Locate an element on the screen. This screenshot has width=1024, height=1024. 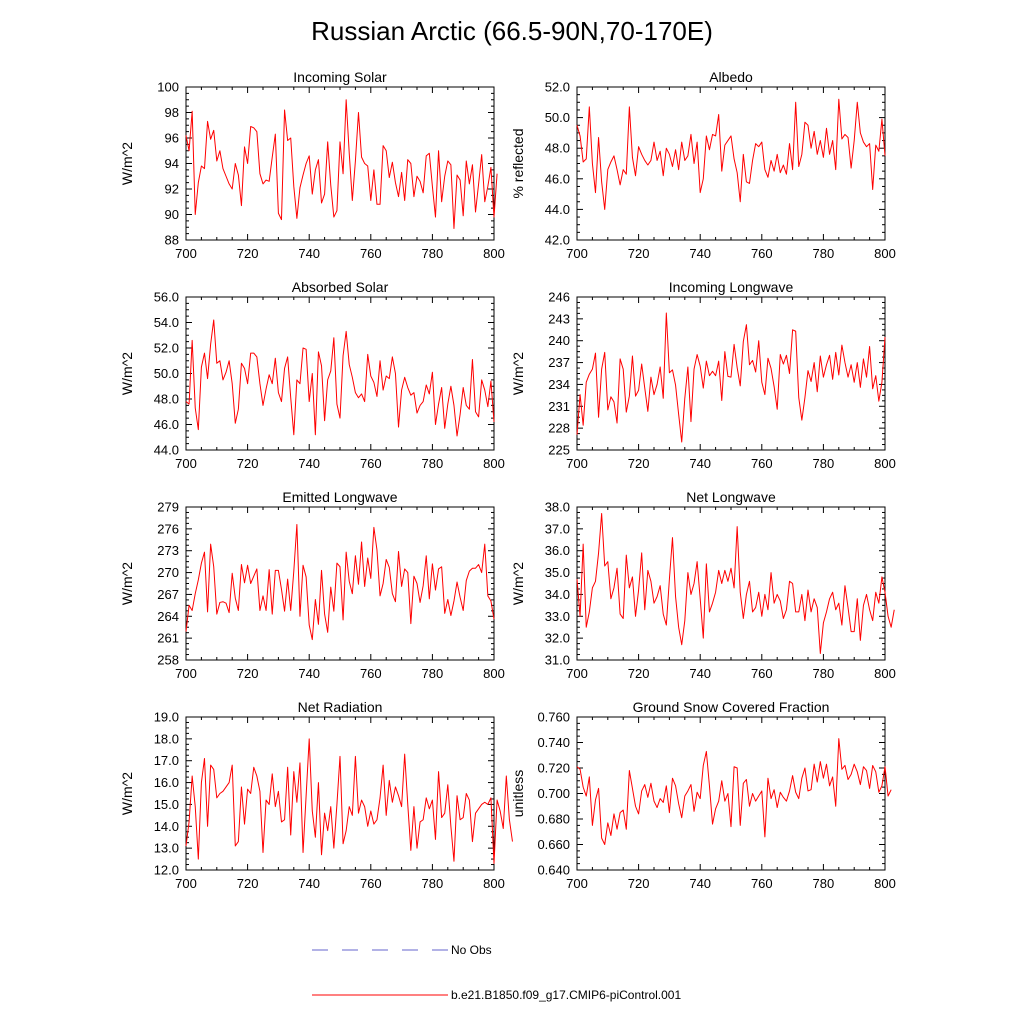
y-tick-label: 279 is located at coordinates (168, 507).